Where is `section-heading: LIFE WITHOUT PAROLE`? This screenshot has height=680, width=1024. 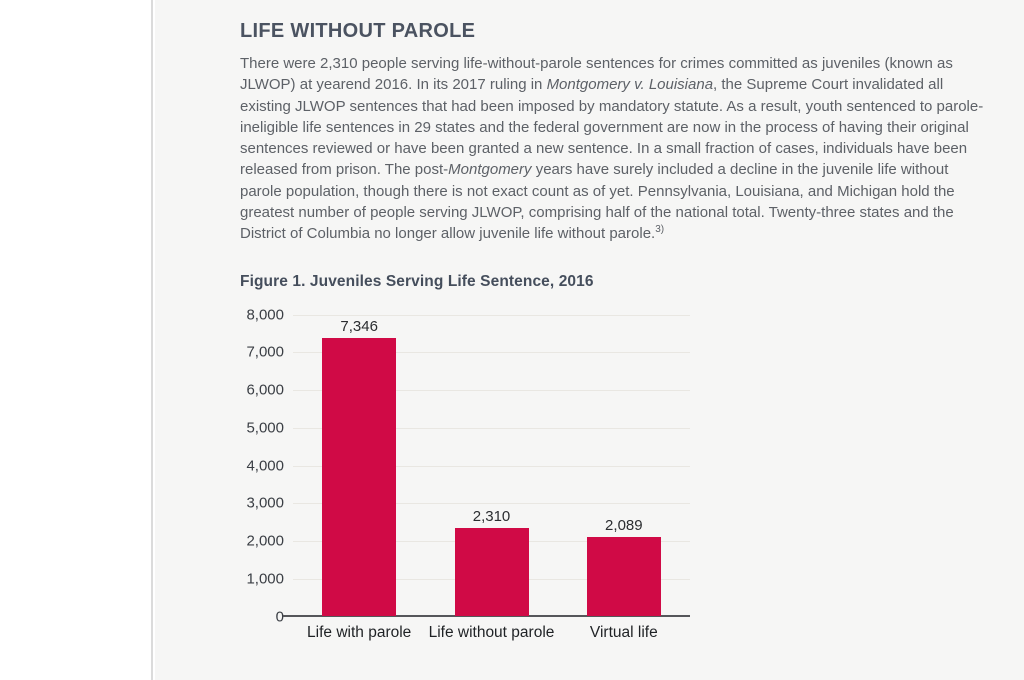
section-heading: LIFE WITHOUT PAROLE is located at coordinates (358, 31).